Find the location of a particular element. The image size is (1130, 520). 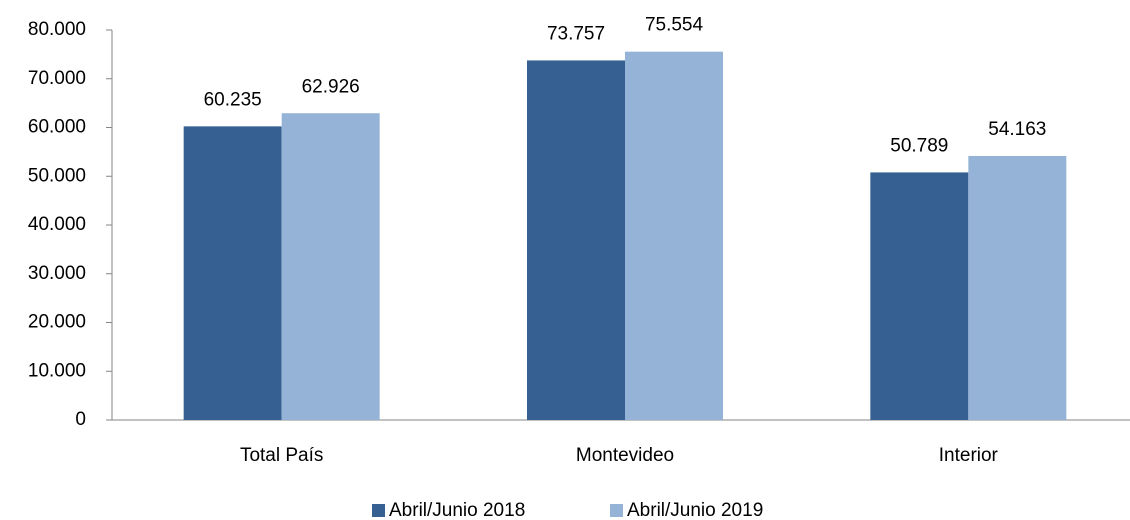

value-label: 75.554 is located at coordinates (674, 25).